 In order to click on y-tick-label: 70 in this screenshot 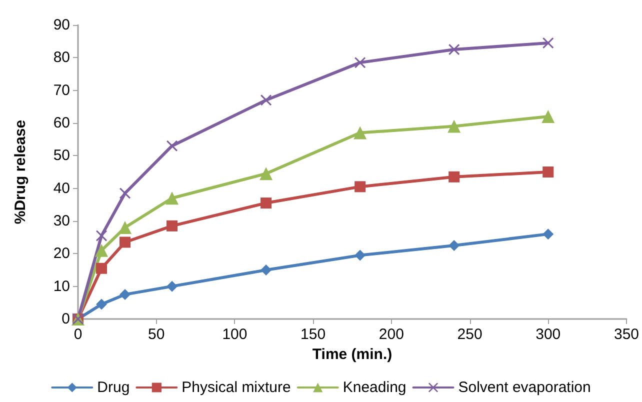, I will do `click(61, 90)`.